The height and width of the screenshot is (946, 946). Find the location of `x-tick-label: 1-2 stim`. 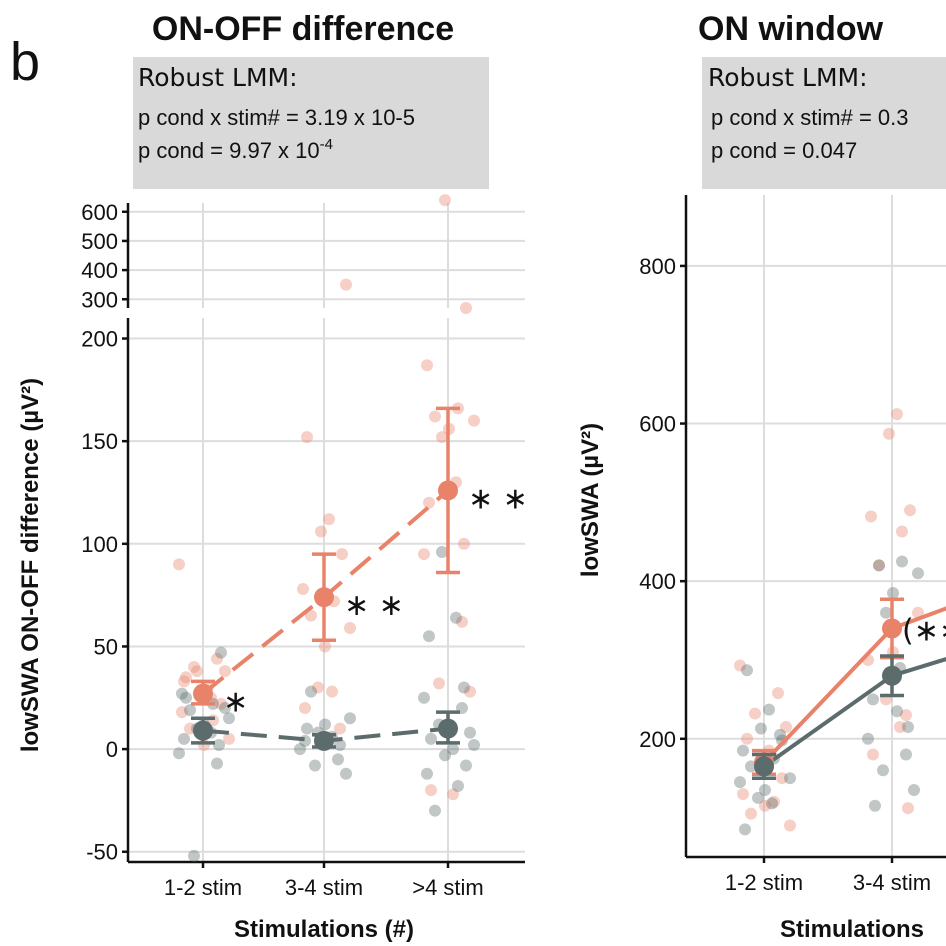

x-tick-label: 1-2 stim is located at coordinates (203, 887).